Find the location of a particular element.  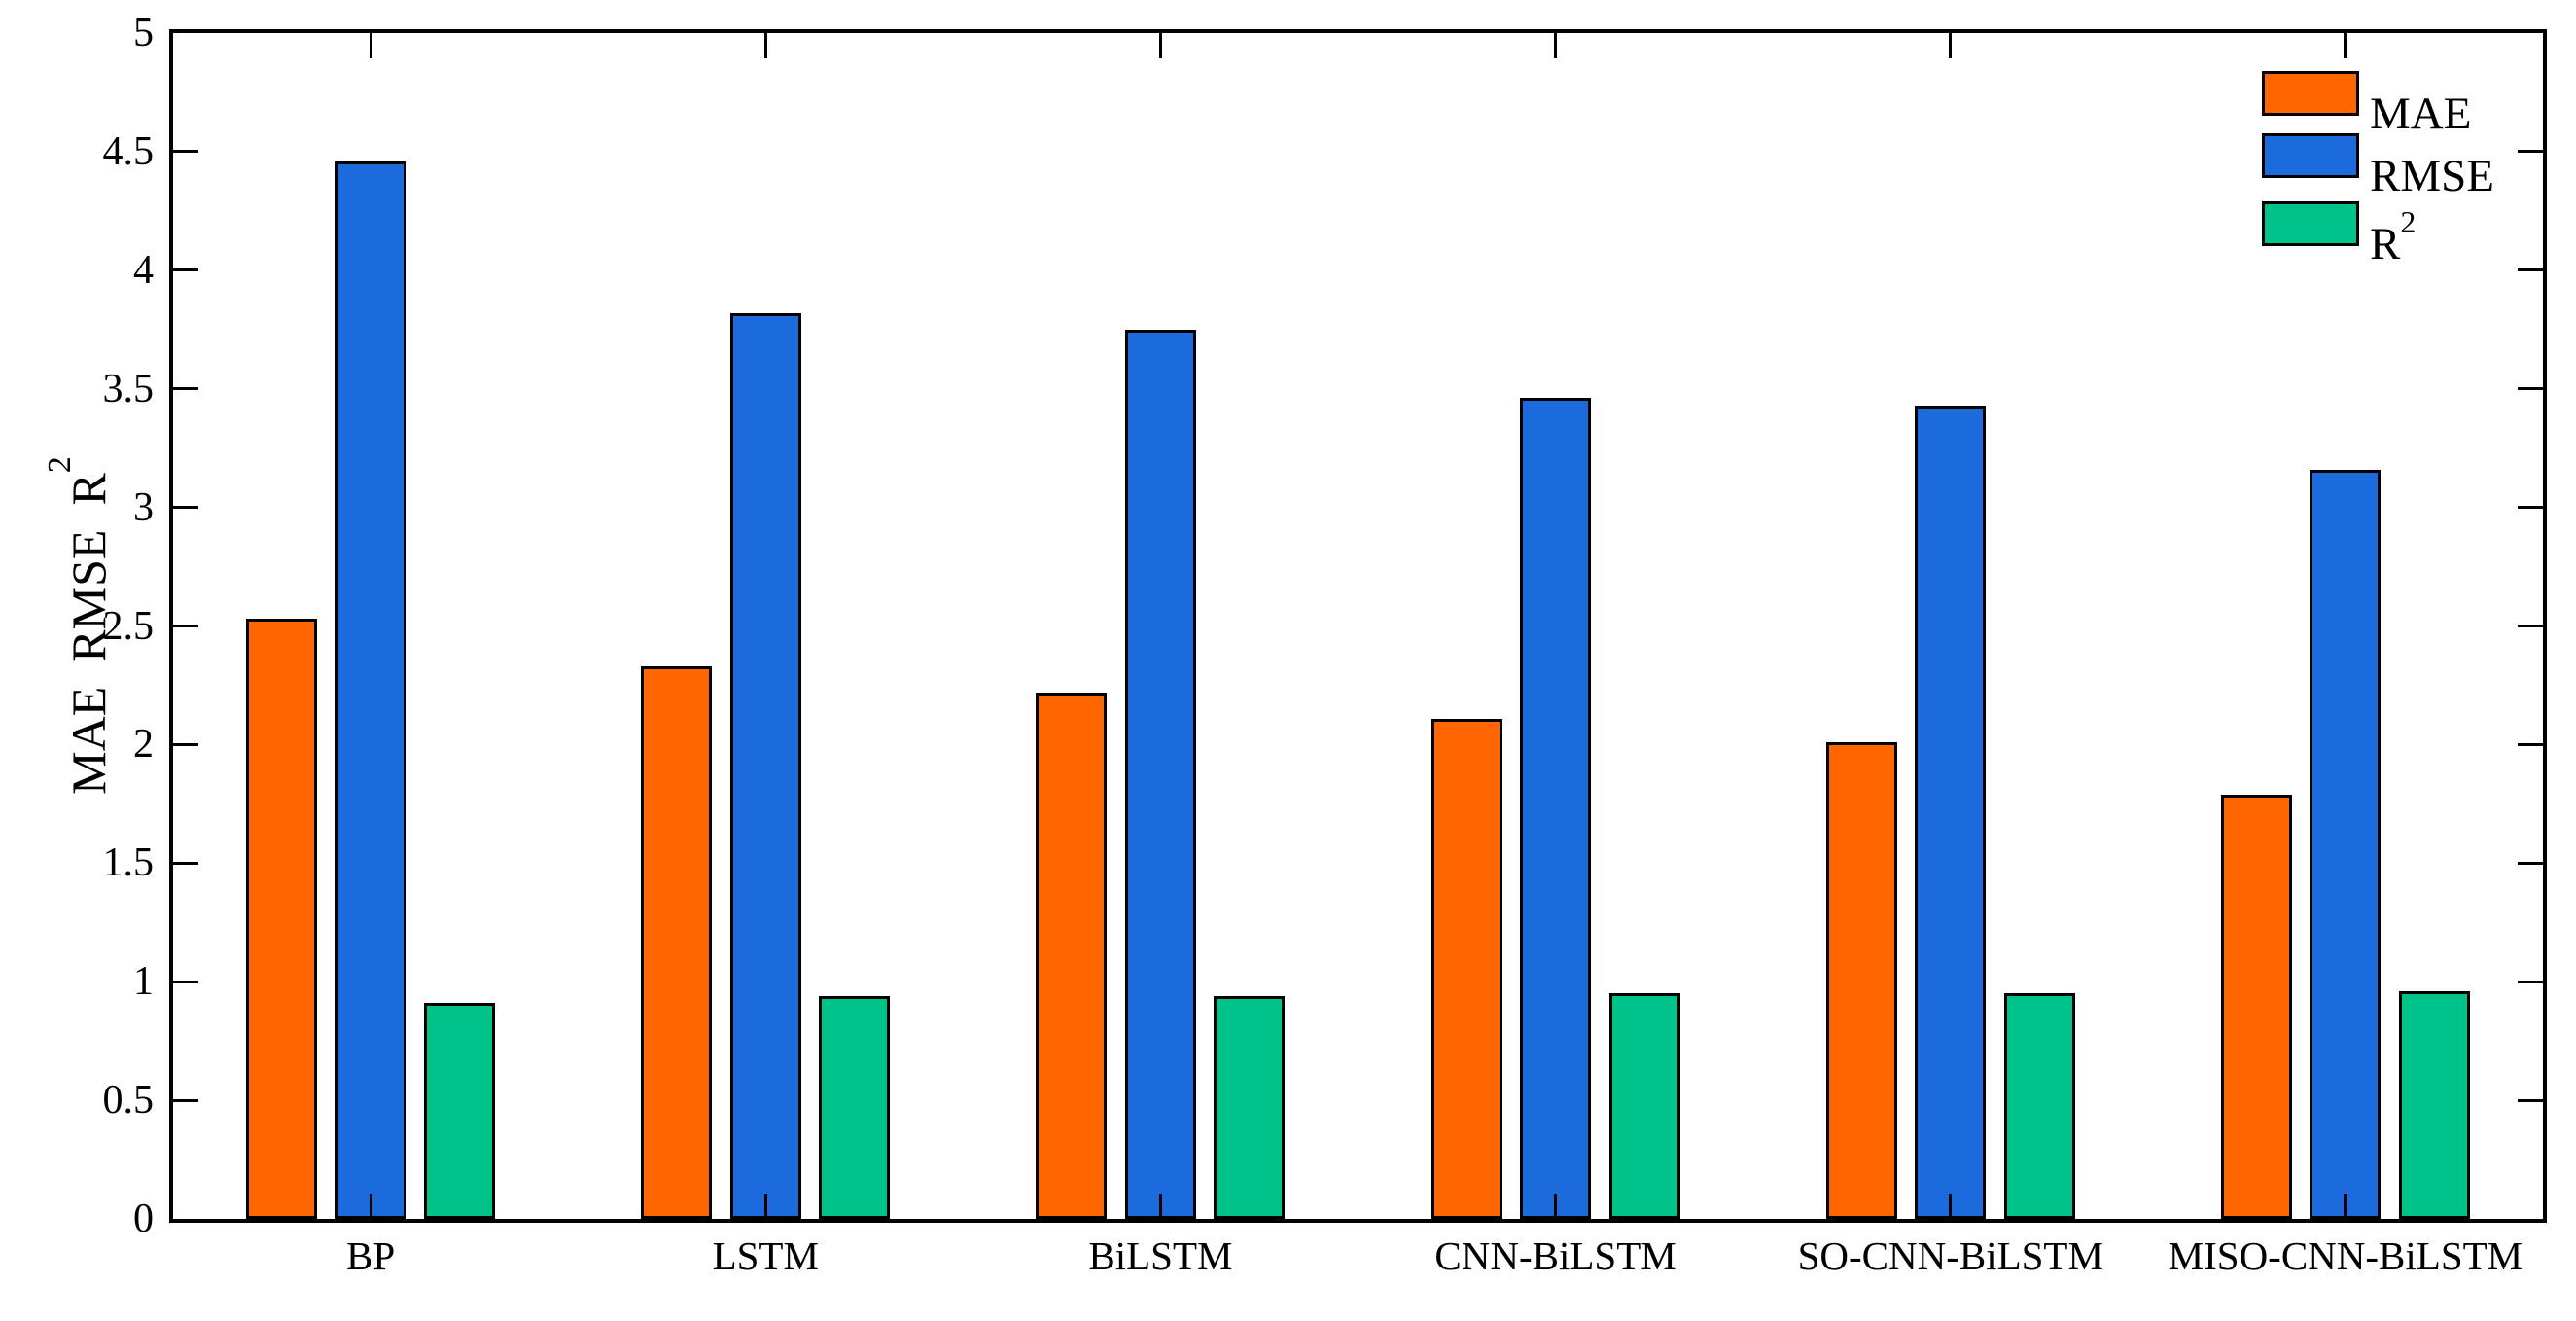

legend-label-text: MAE is located at coordinates (2421, 114).